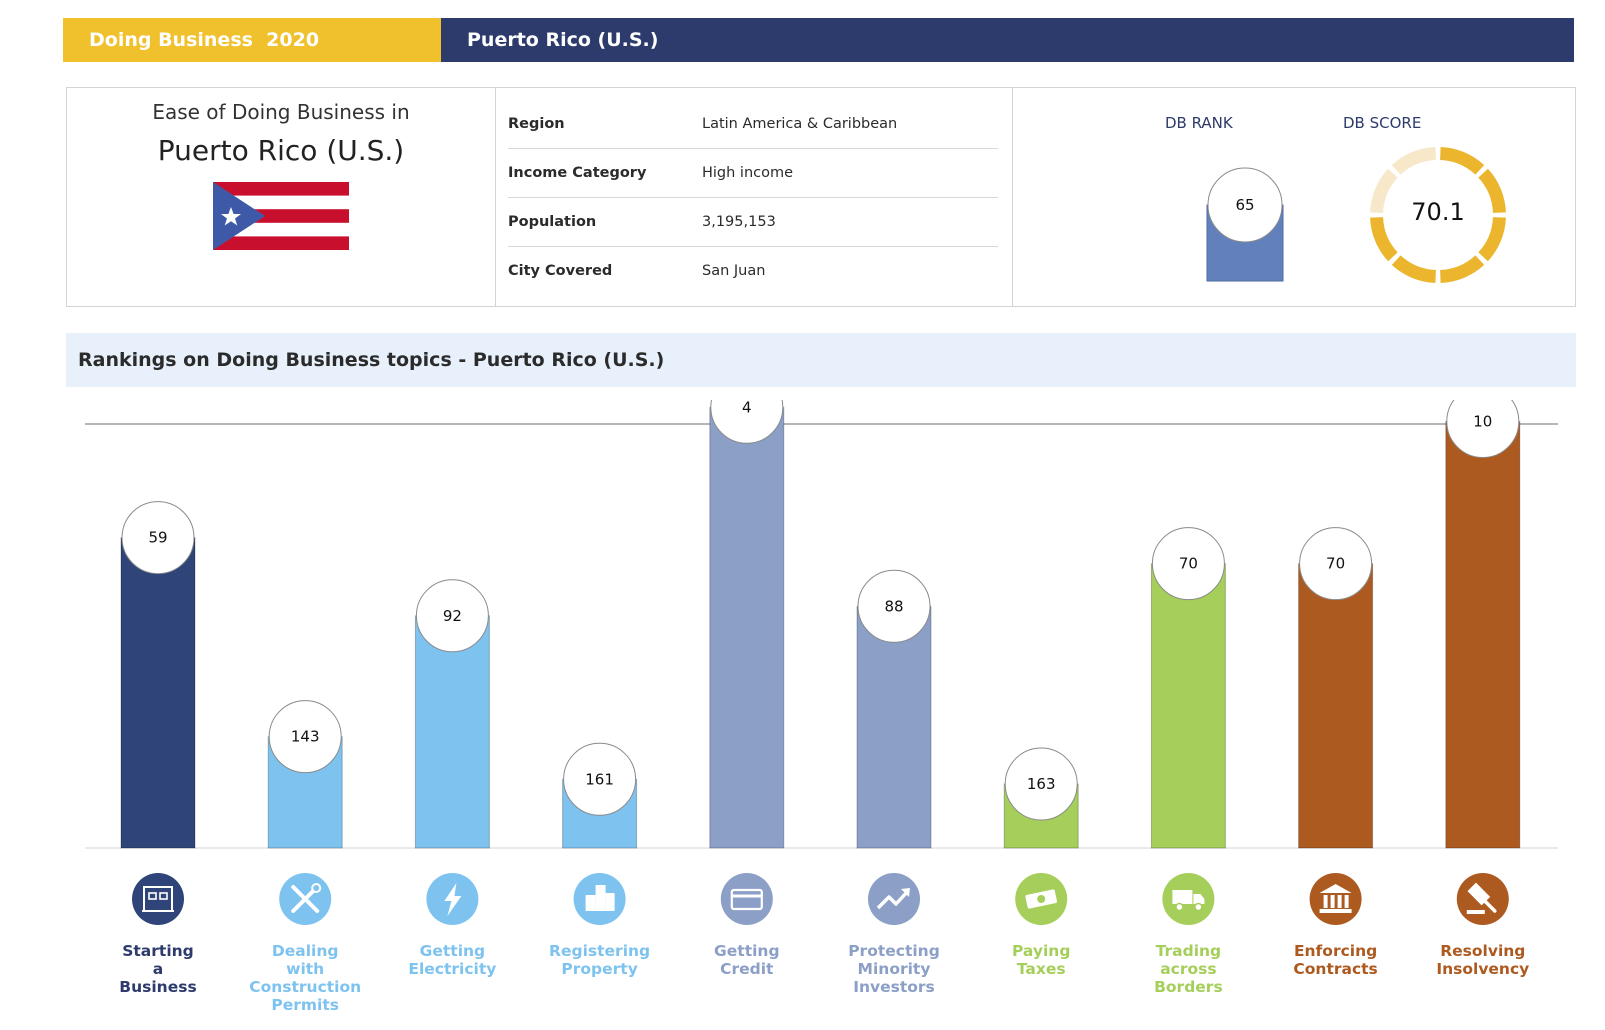 The image size is (1605, 1030). What do you see at coordinates (739, 222) in the screenshot?
I see `fact-value: 3,195,153` at bounding box center [739, 222].